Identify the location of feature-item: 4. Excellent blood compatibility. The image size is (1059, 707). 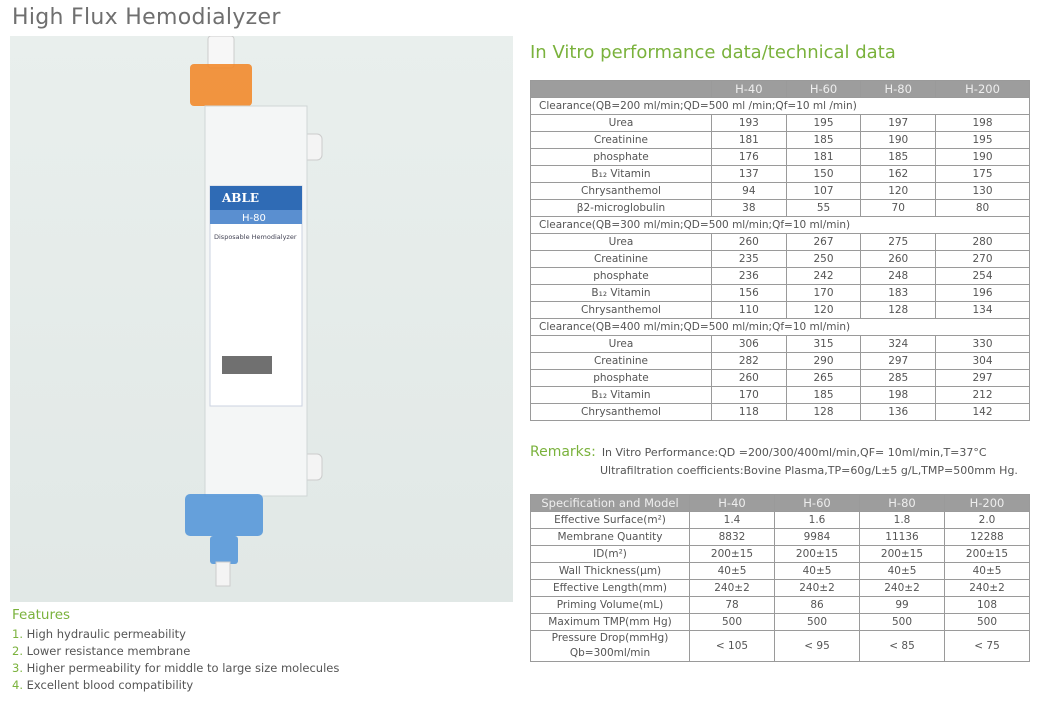
(175, 685).